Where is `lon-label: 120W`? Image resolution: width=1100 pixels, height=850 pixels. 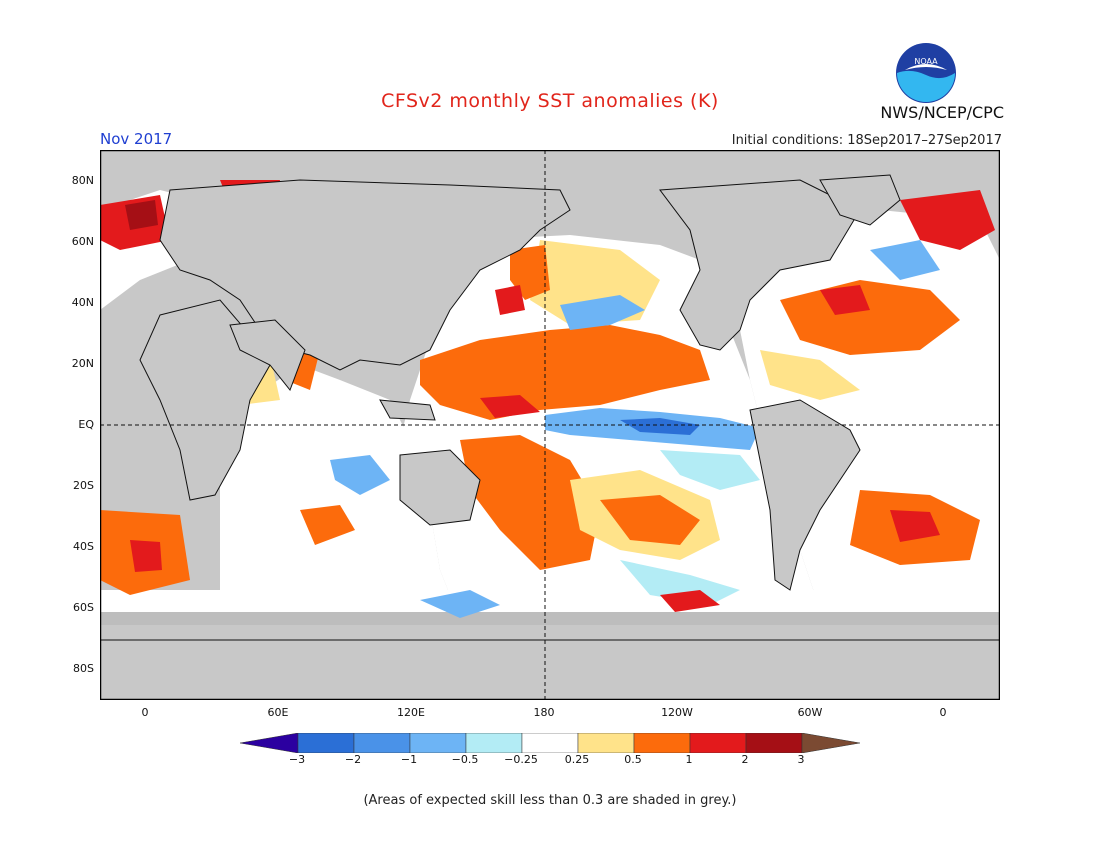
lon-label: 120W is located at coordinates (677, 712).